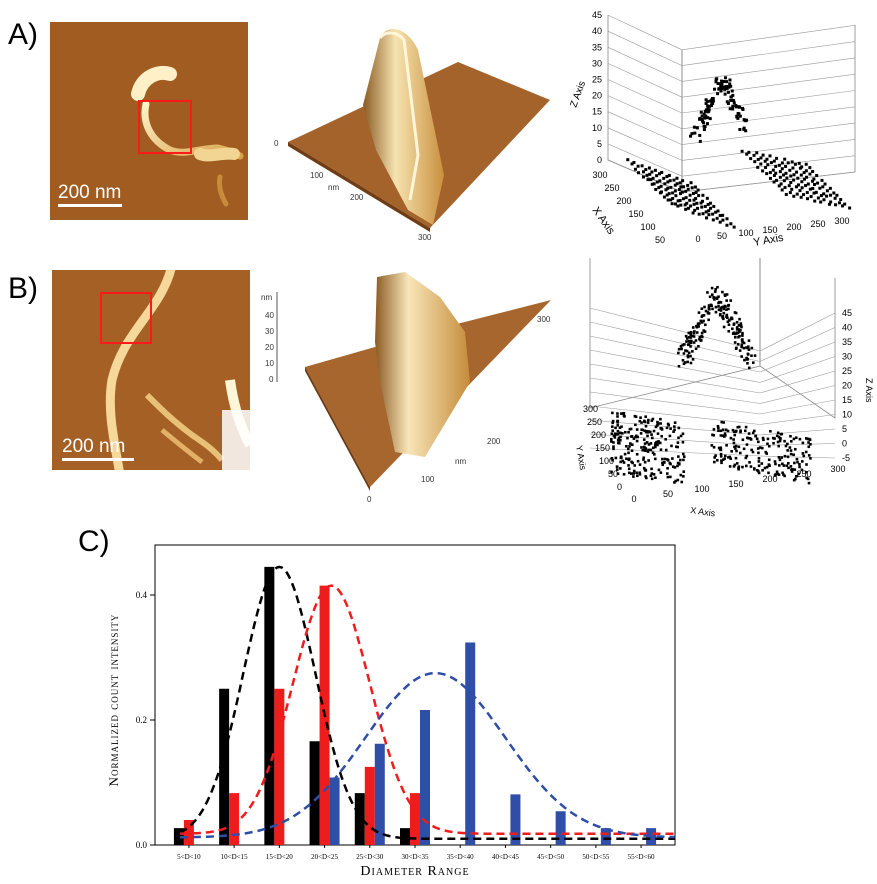 The image size is (877, 884). What do you see at coordinates (847, 357) in the screenshot?
I see `scatter-b-z-tick: 30` at bounding box center [847, 357].